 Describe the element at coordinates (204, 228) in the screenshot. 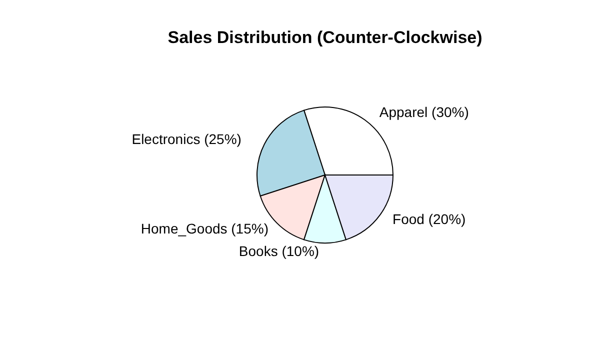

I see `slice-label: Home_Goods (15%)` at that location.